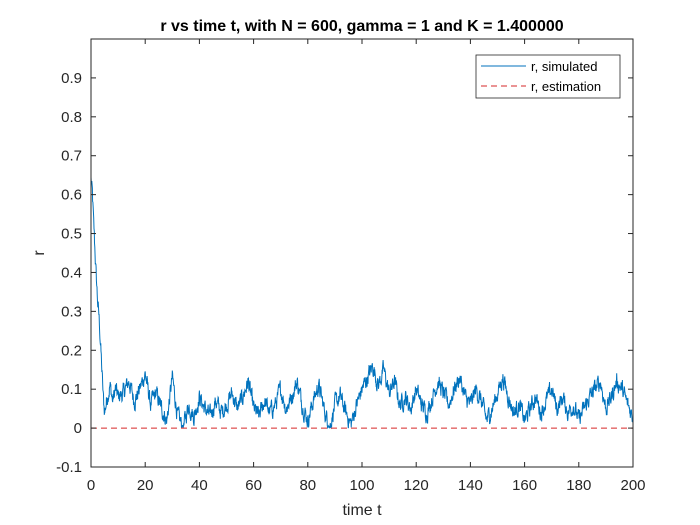 This screenshot has width=700, height=525. Describe the element at coordinates (71, 350) in the screenshot. I see `y-tick-label: 0.2` at that location.